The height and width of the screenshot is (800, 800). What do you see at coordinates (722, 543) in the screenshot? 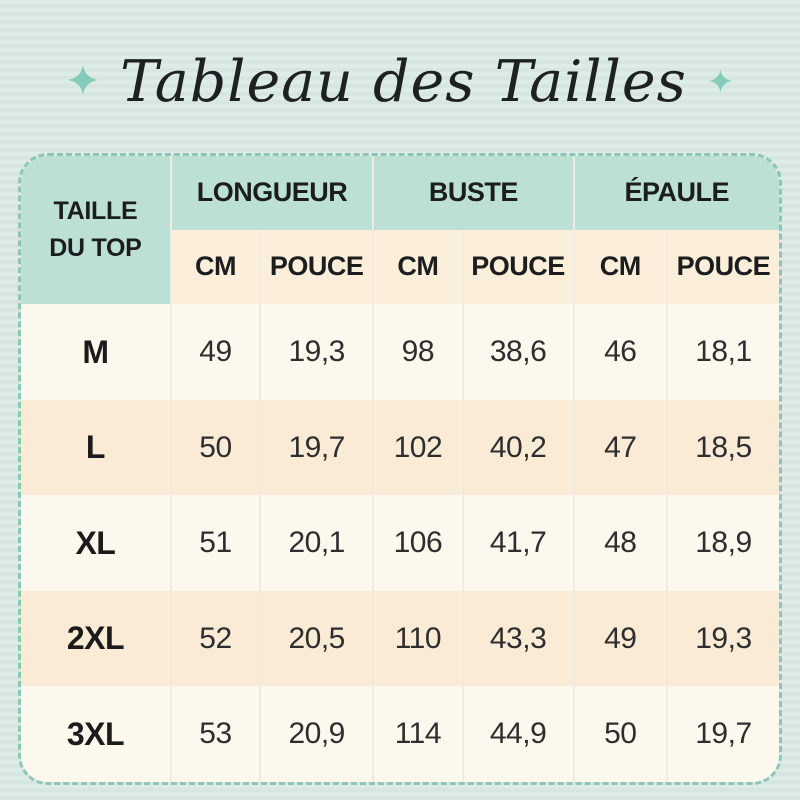
I see `value-cell: 18,9` at bounding box center [722, 543].